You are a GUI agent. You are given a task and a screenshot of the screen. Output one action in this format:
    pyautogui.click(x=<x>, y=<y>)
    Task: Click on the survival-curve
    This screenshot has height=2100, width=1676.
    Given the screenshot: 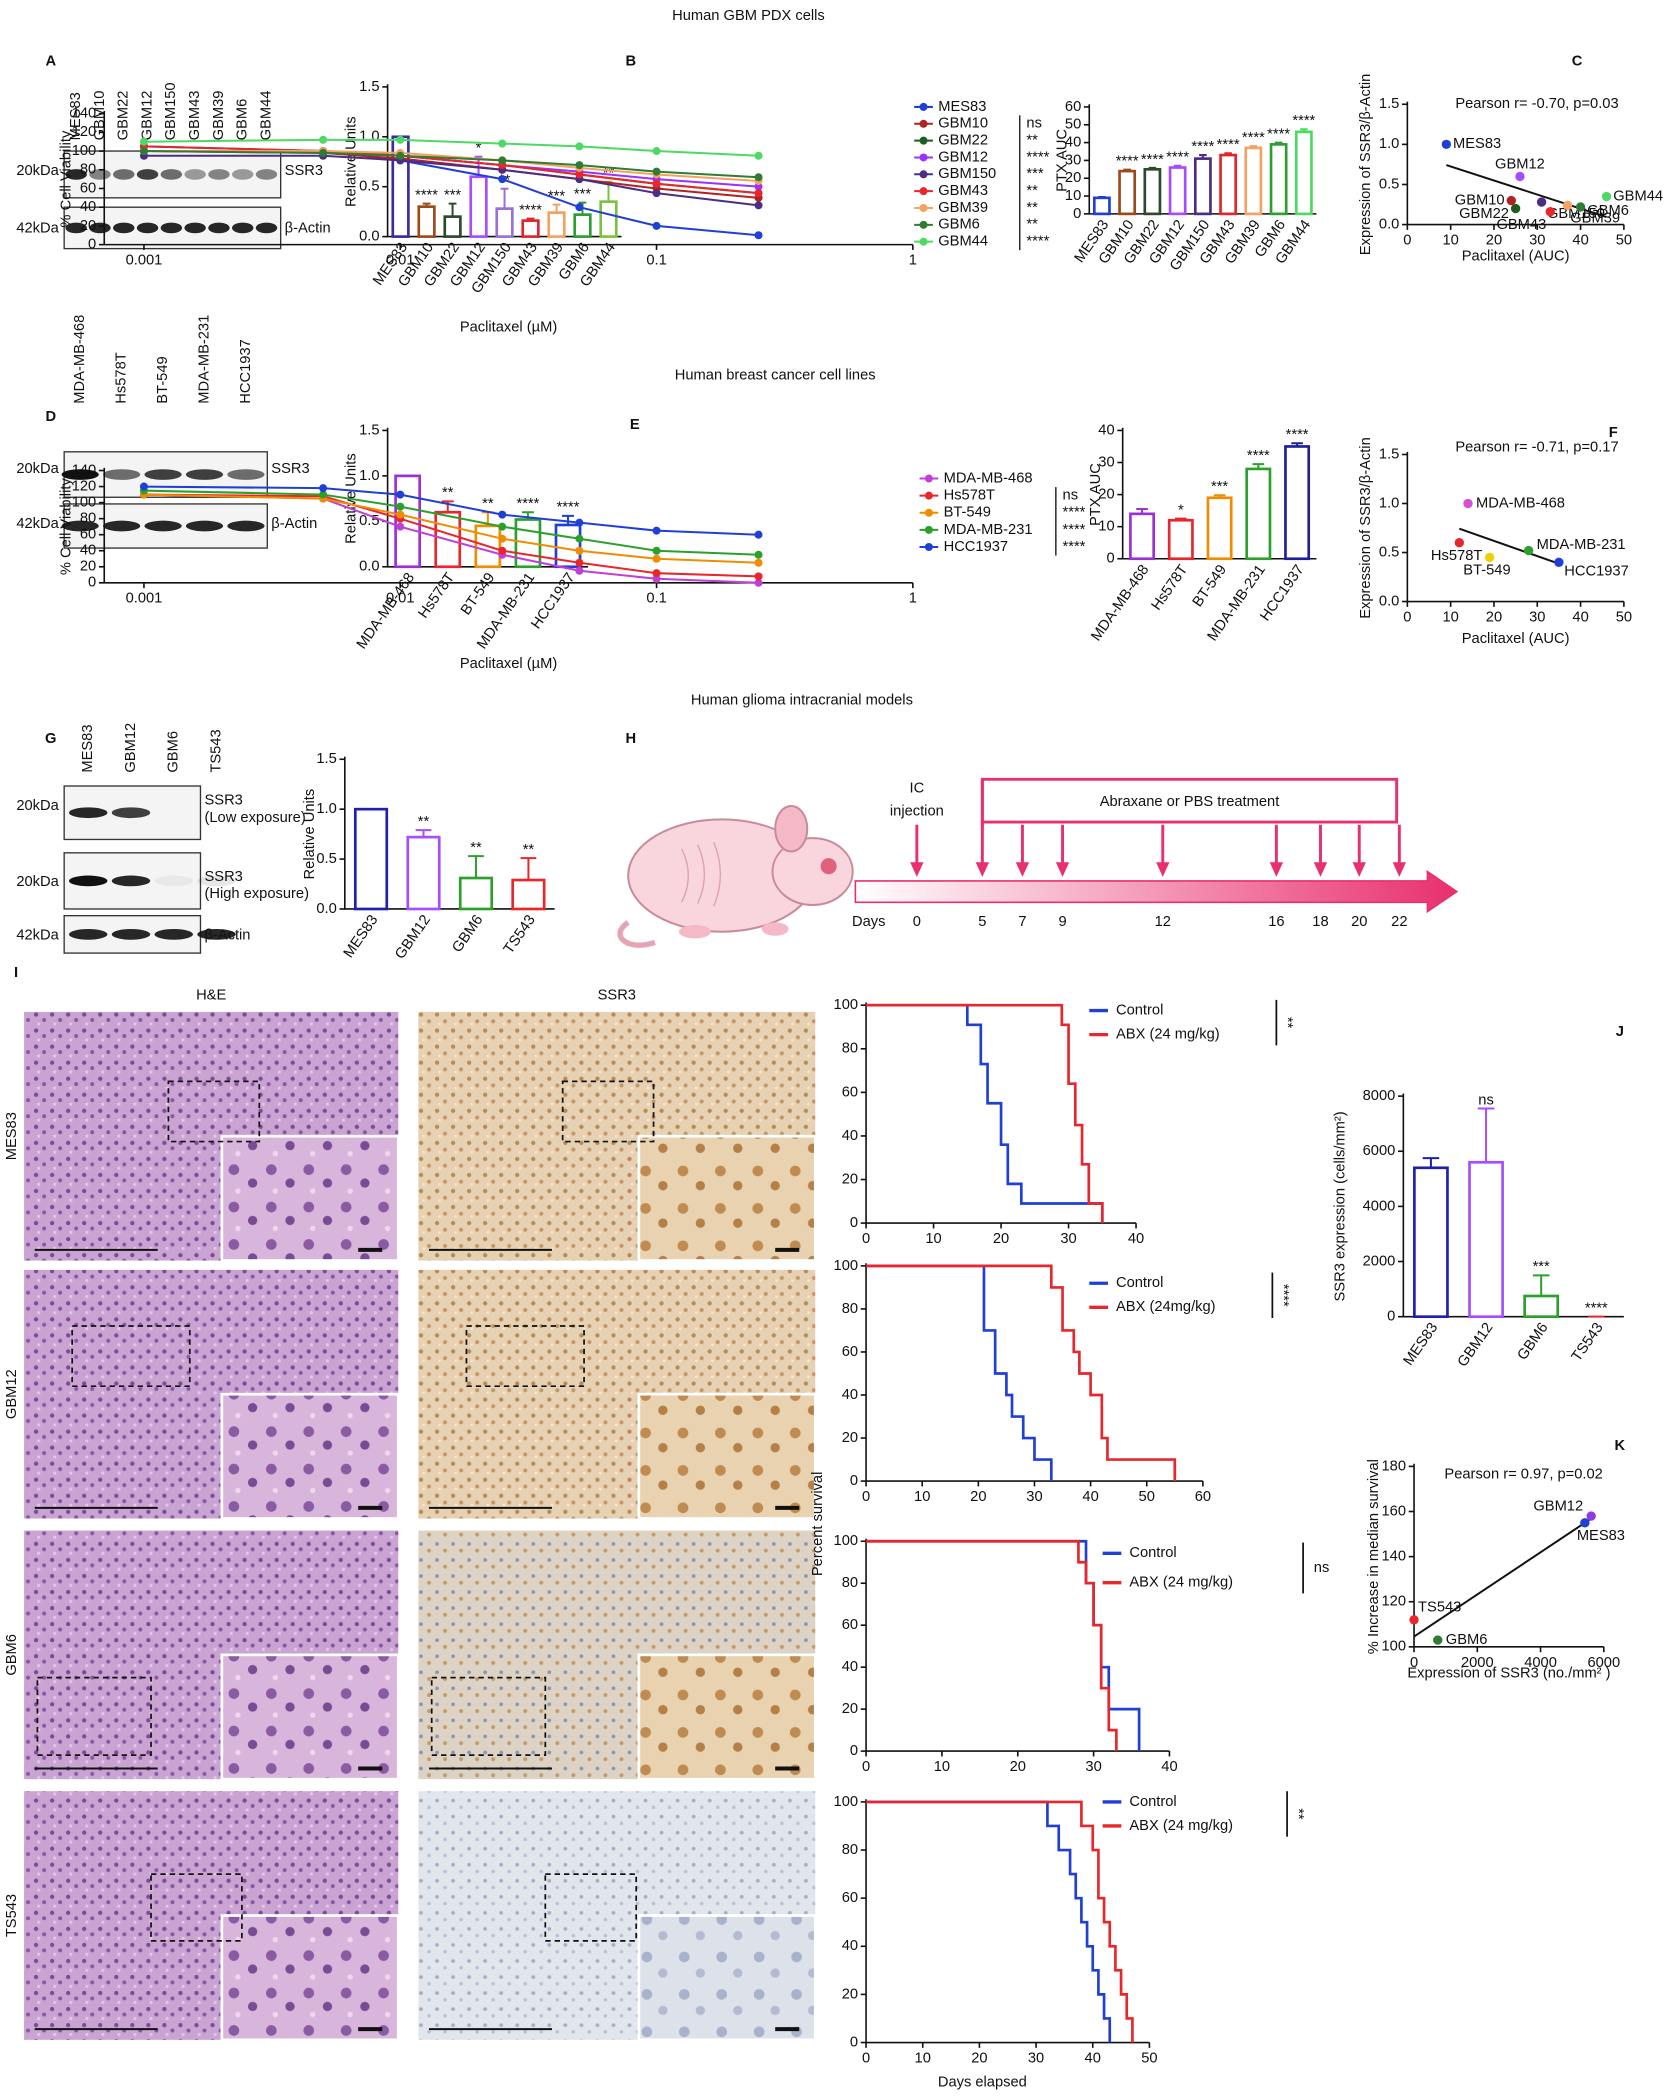 What is the action you would take?
    pyautogui.click(x=989, y=1921)
    